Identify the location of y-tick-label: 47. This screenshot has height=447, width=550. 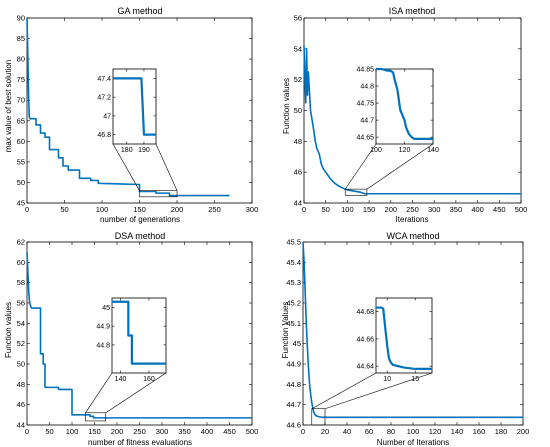
(107, 116).